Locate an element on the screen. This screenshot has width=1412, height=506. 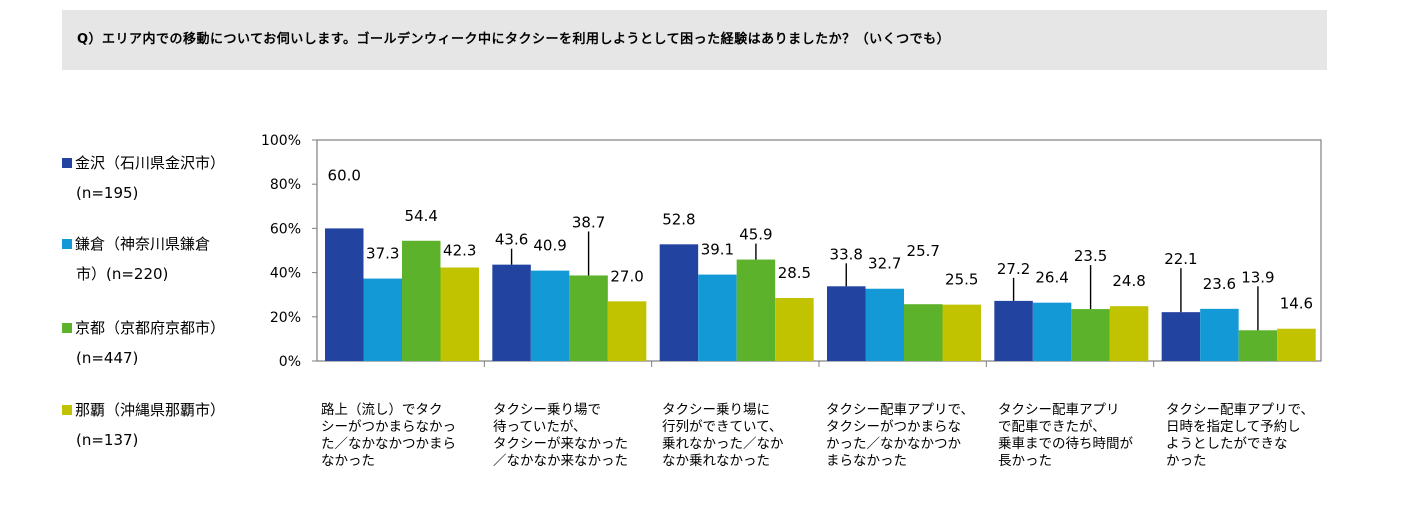
data-label-naha-4: 25.5 is located at coordinates (961, 280).